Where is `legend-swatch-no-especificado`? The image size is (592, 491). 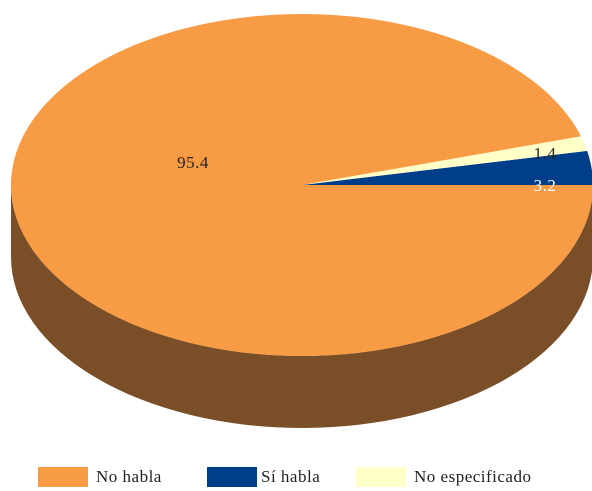
legend-swatch-no-especificado is located at coordinates (381, 477).